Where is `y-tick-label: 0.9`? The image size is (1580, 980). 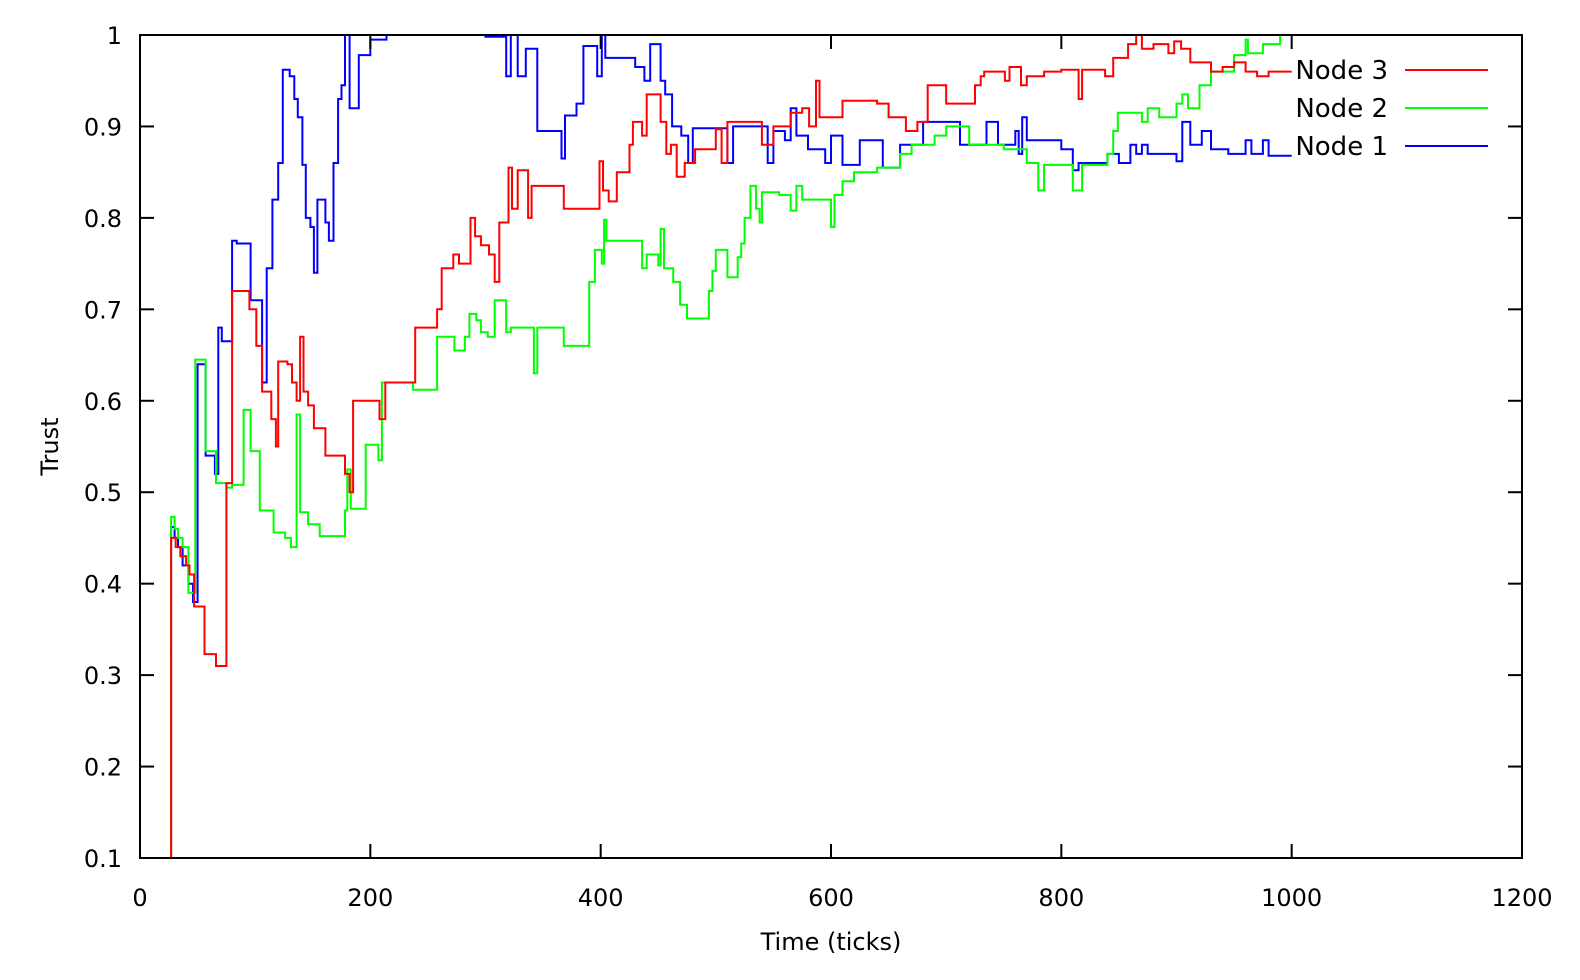 y-tick-label: 0.9 is located at coordinates (103, 127).